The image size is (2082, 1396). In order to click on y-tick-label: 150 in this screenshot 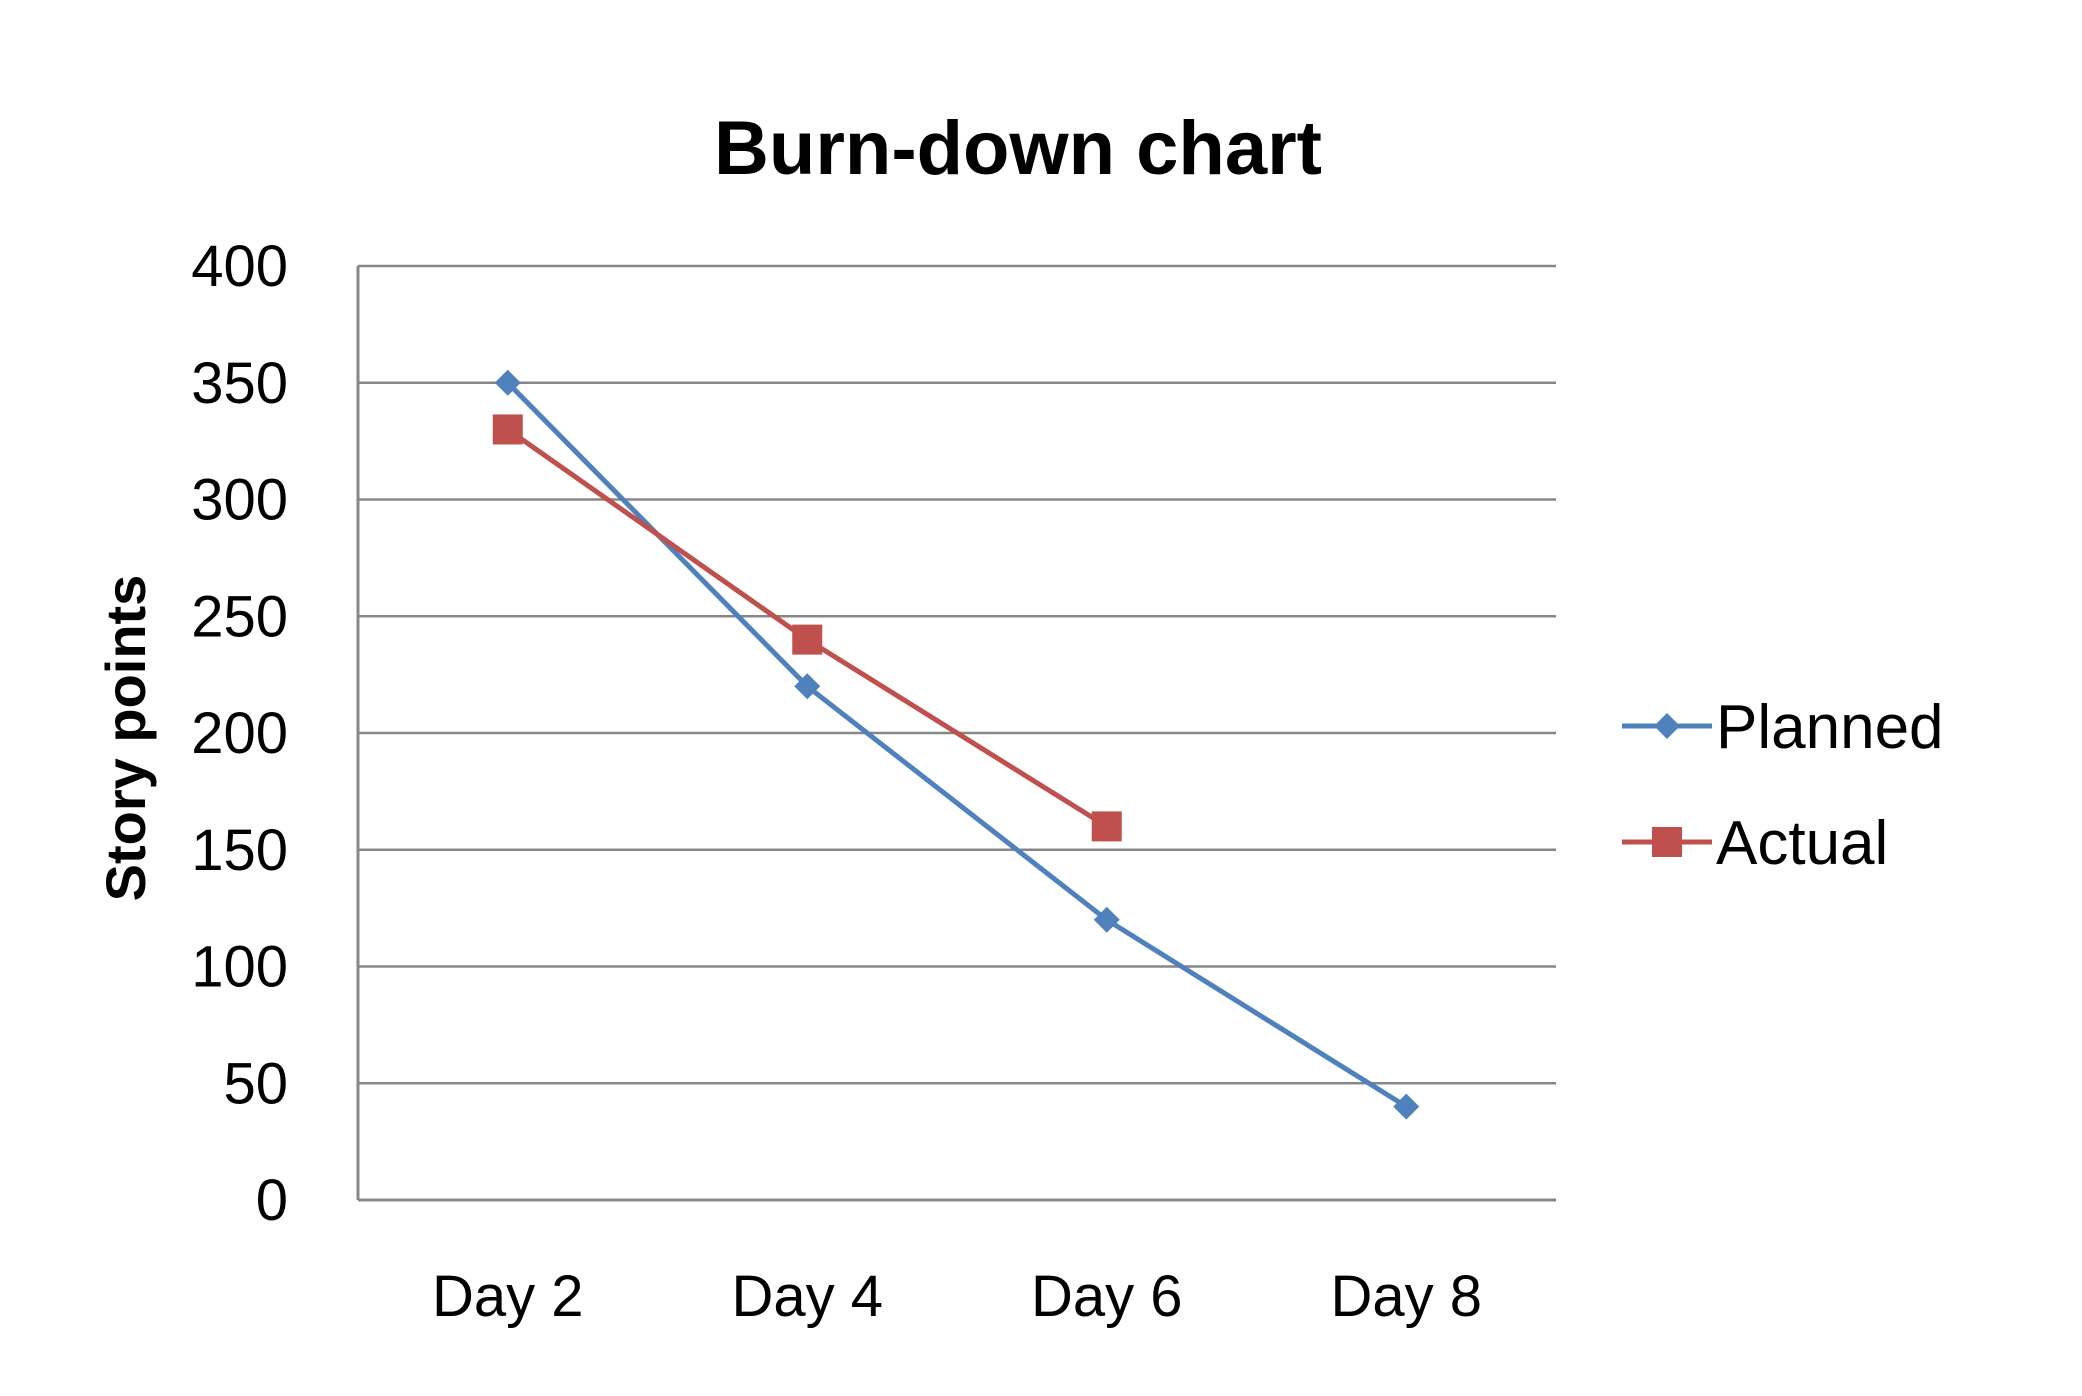, I will do `click(239, 850)`.